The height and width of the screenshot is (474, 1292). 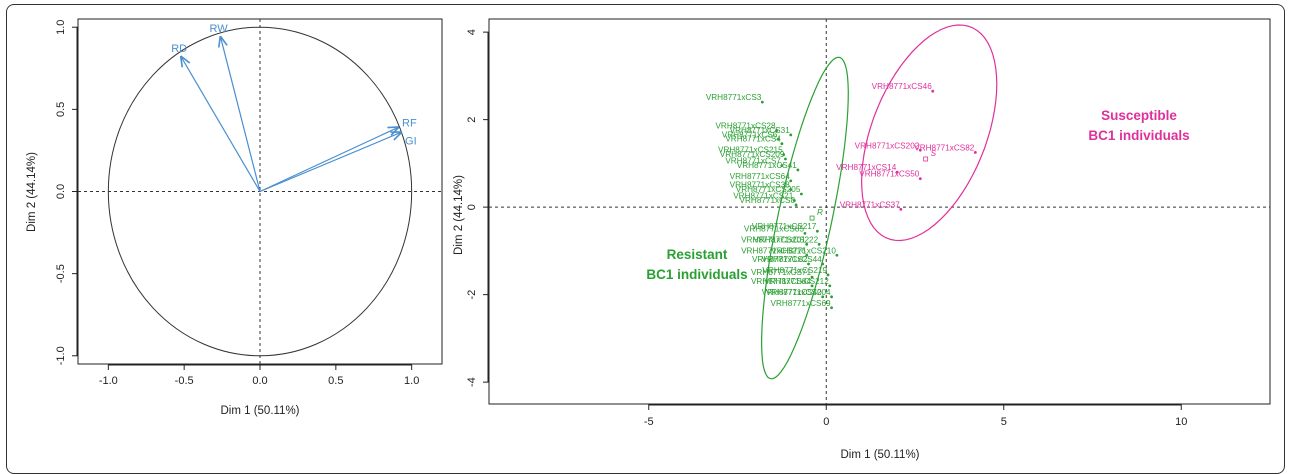 What do you see at coordinates (826, 422) in the screenshot?
I see `x-tick-label: 0` at bounding box center [826, 422].